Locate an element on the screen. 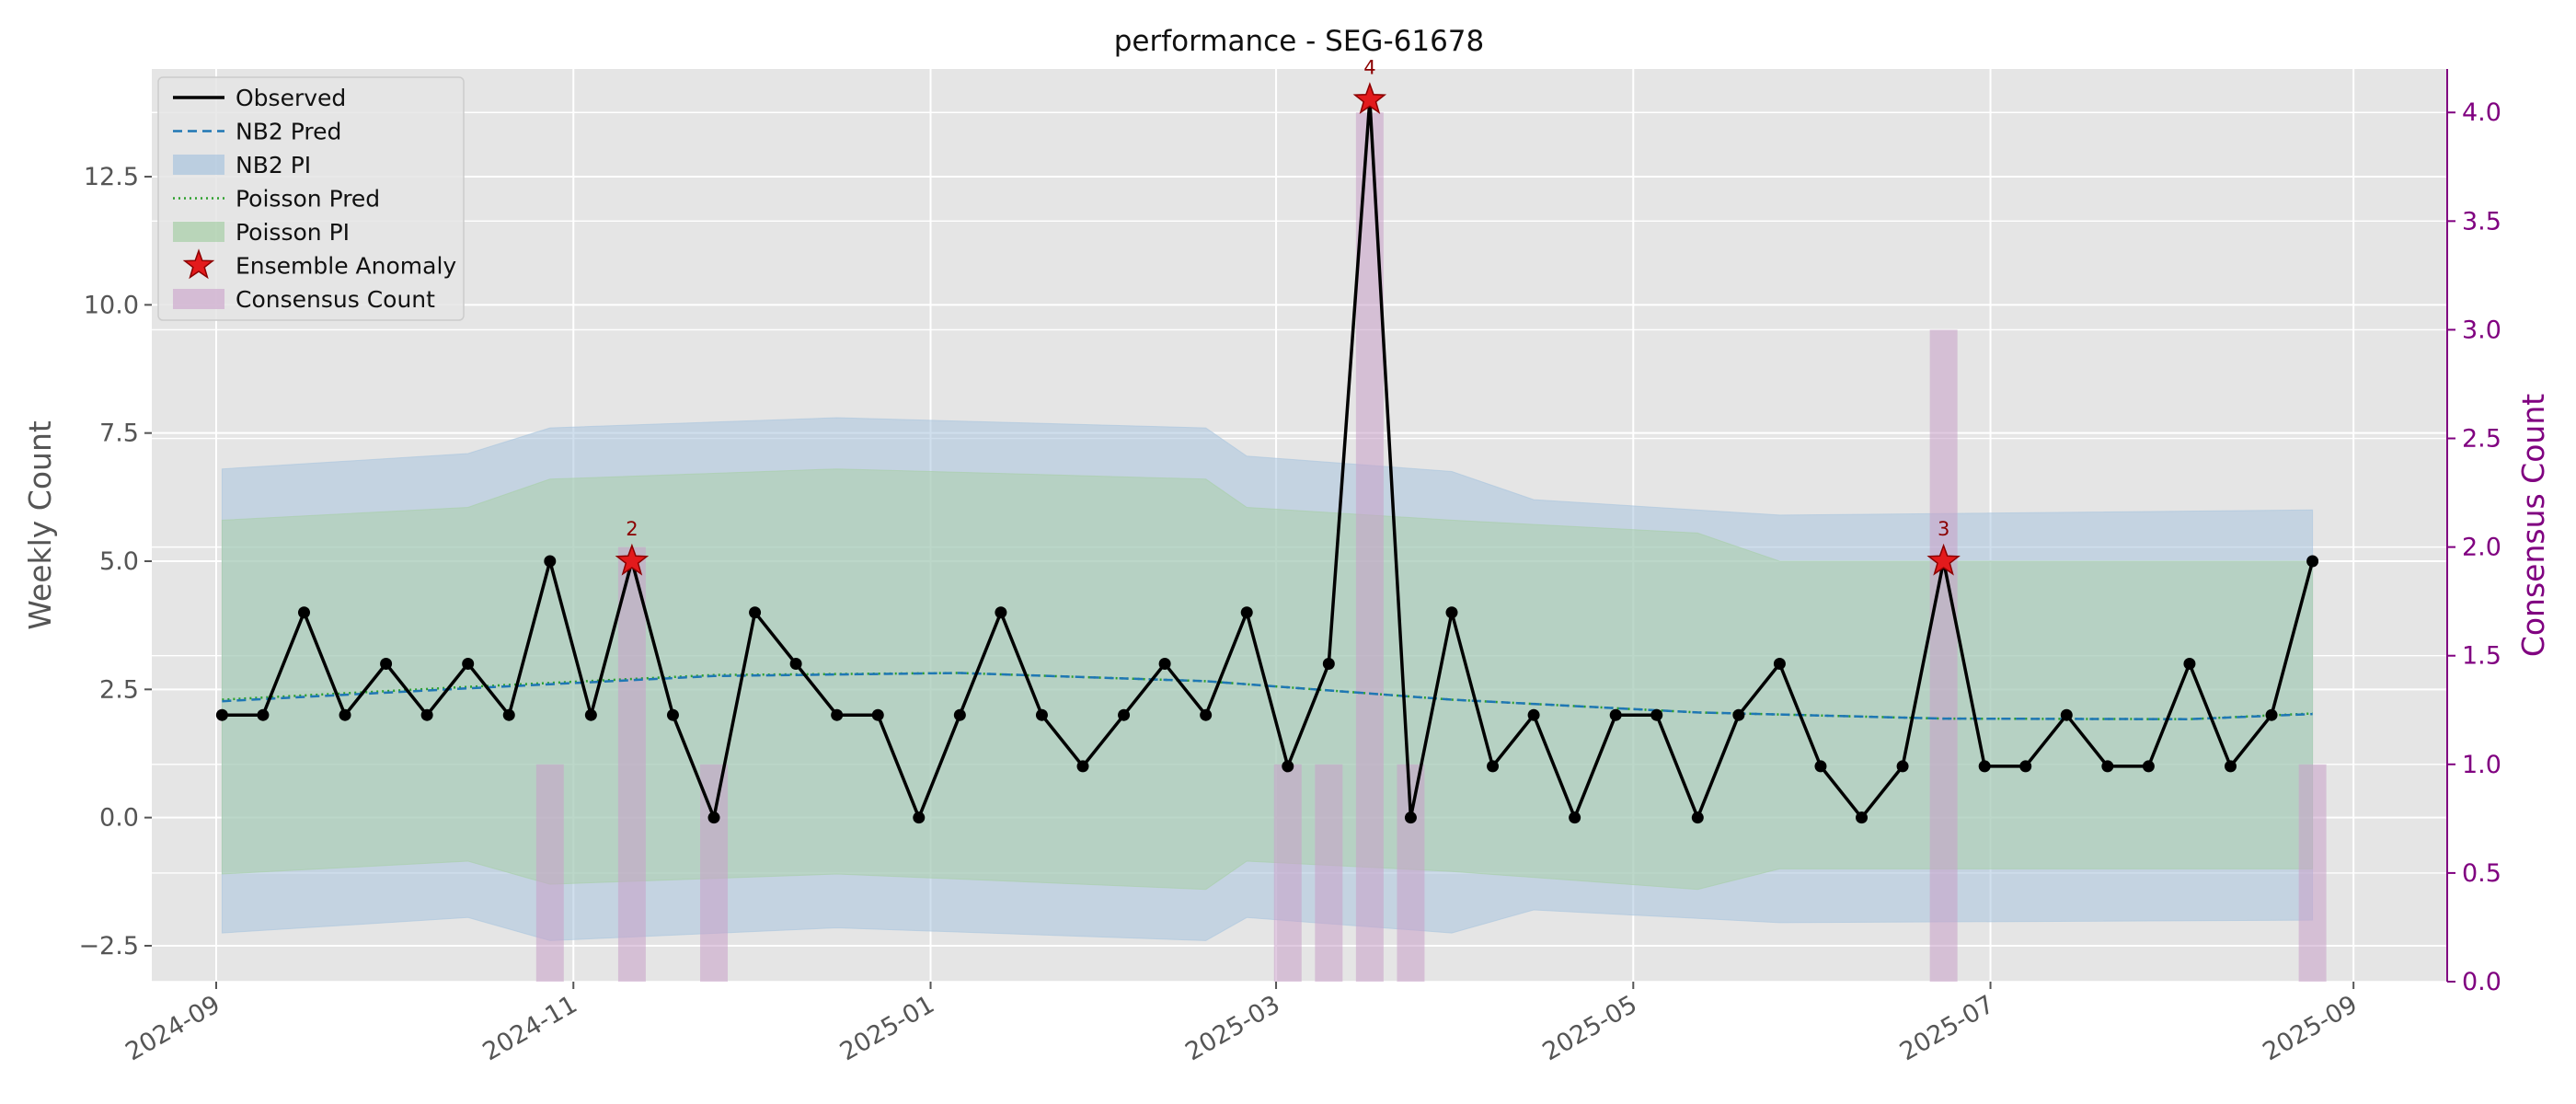  y2-axis-title: Consensus Count is located at coordinates (2533, 525).